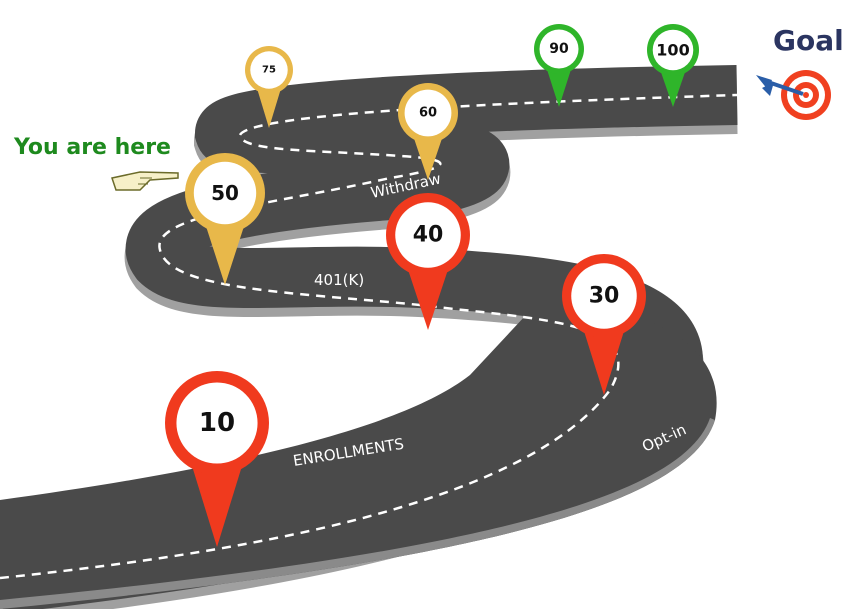 The image size is (868, 609). What do you see at coordinates (145, 181) in the screenshot?
I see `pointing-hand-icon` at bounding box center [145, 181].